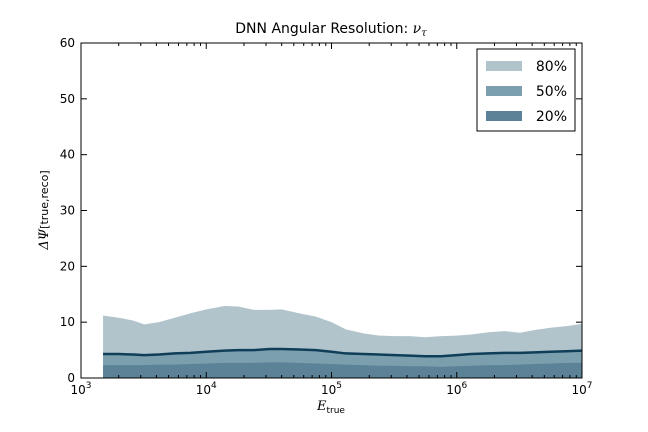 This screenshot has height=432, width=648. Describe the element at coordinates (67, 155) in the screenshot. I see `y-tick-label-4: 40` at that location.